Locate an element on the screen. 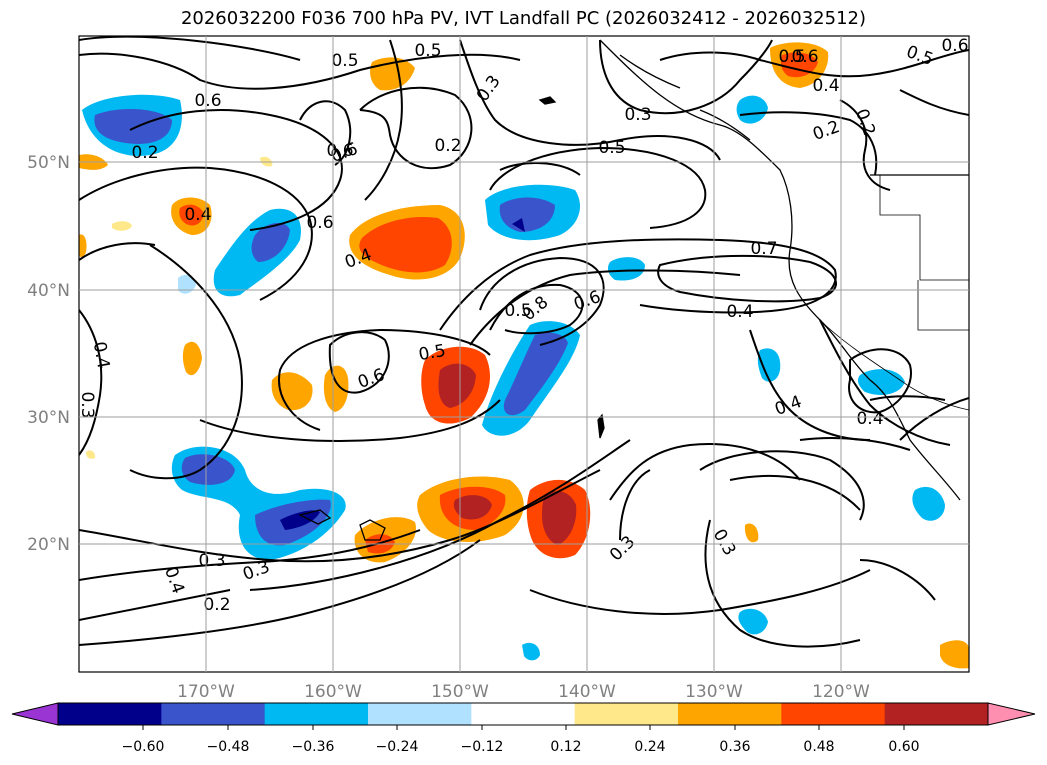 This screenshot has width=1047, height=765. lon-labels: 170°W 160°W 150°W 140°W 130°W 120°W is located at coordinates (523, 692).